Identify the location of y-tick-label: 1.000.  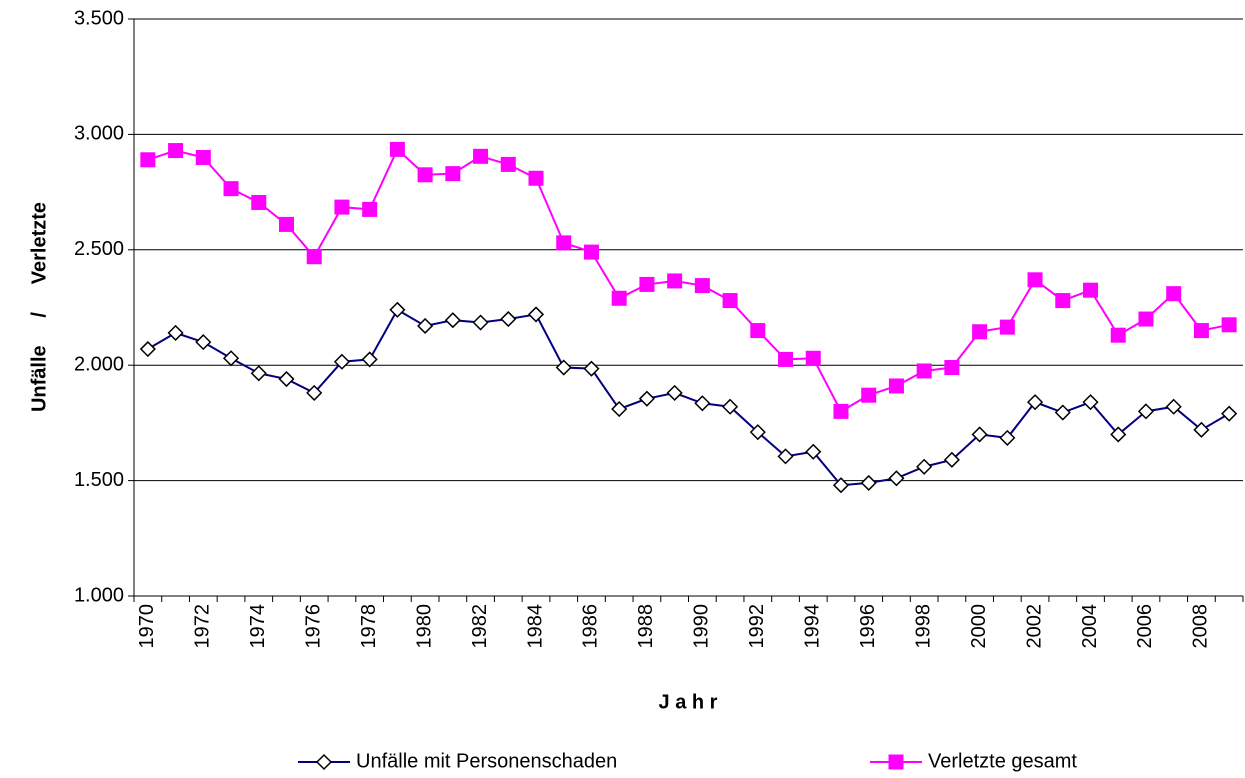
(99, 595).